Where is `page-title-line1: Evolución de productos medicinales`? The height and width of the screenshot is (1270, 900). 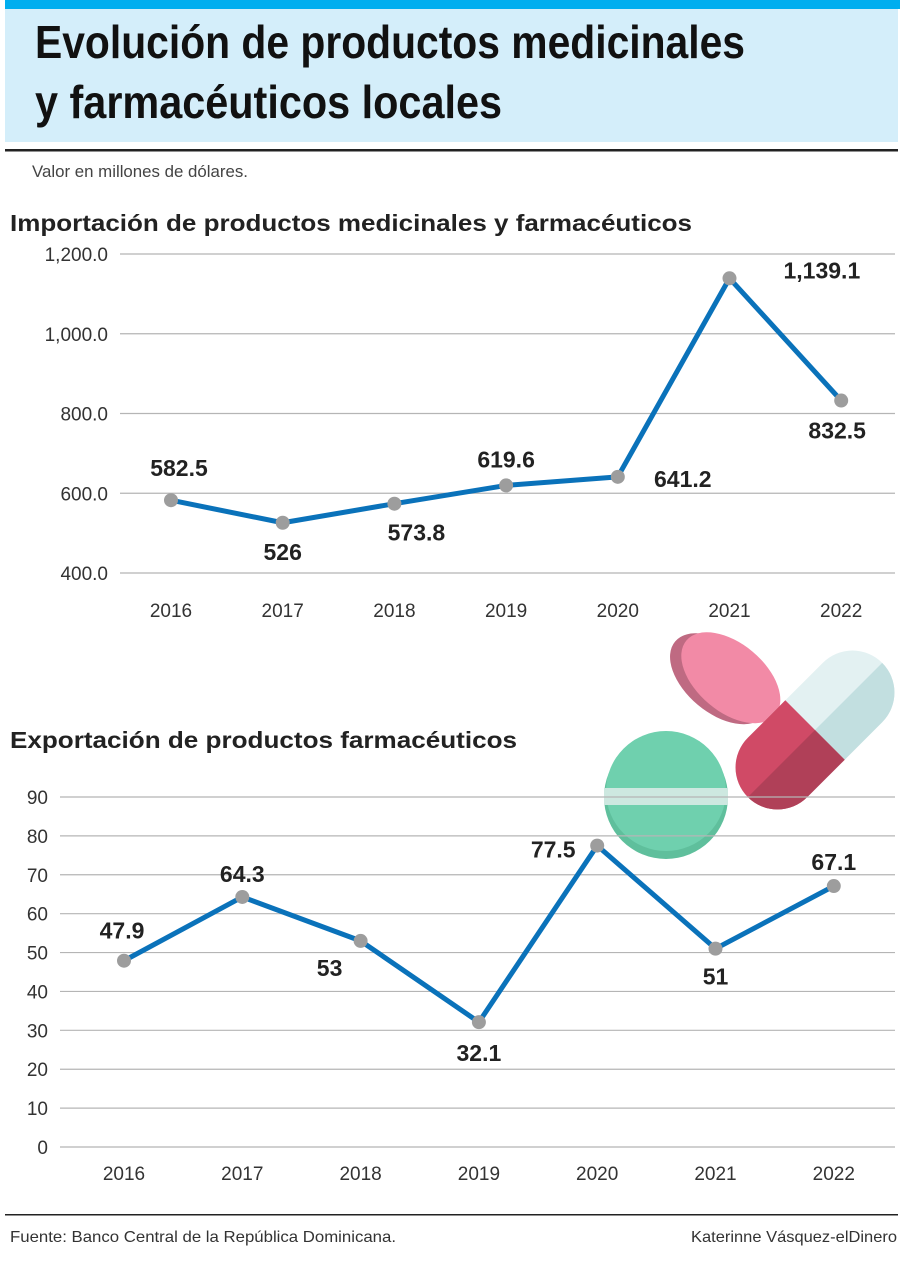 page-title-line1: Evolución de productos medicinales is located at coordinates (390, 42).